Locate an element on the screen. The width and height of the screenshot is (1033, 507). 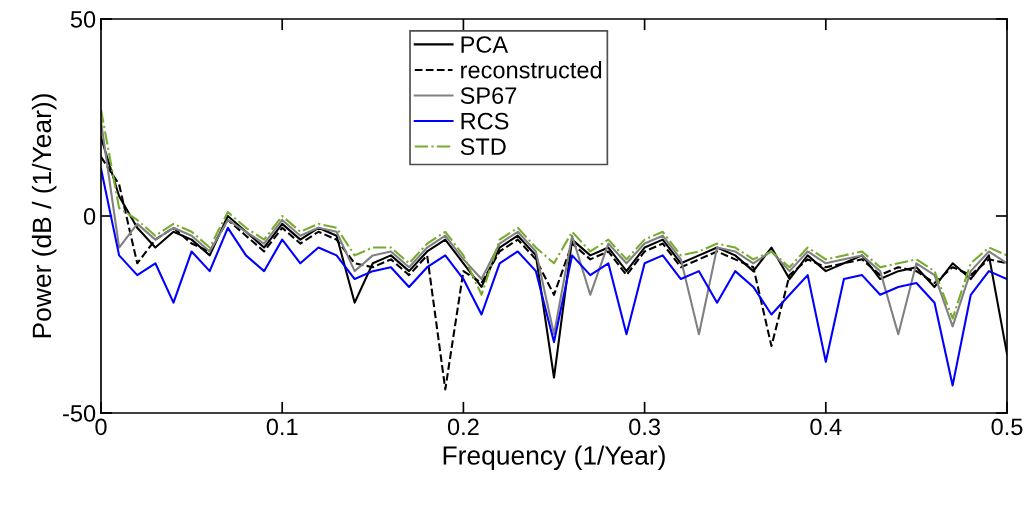
legend-label: SP67 is located at coordinates (488, 95).